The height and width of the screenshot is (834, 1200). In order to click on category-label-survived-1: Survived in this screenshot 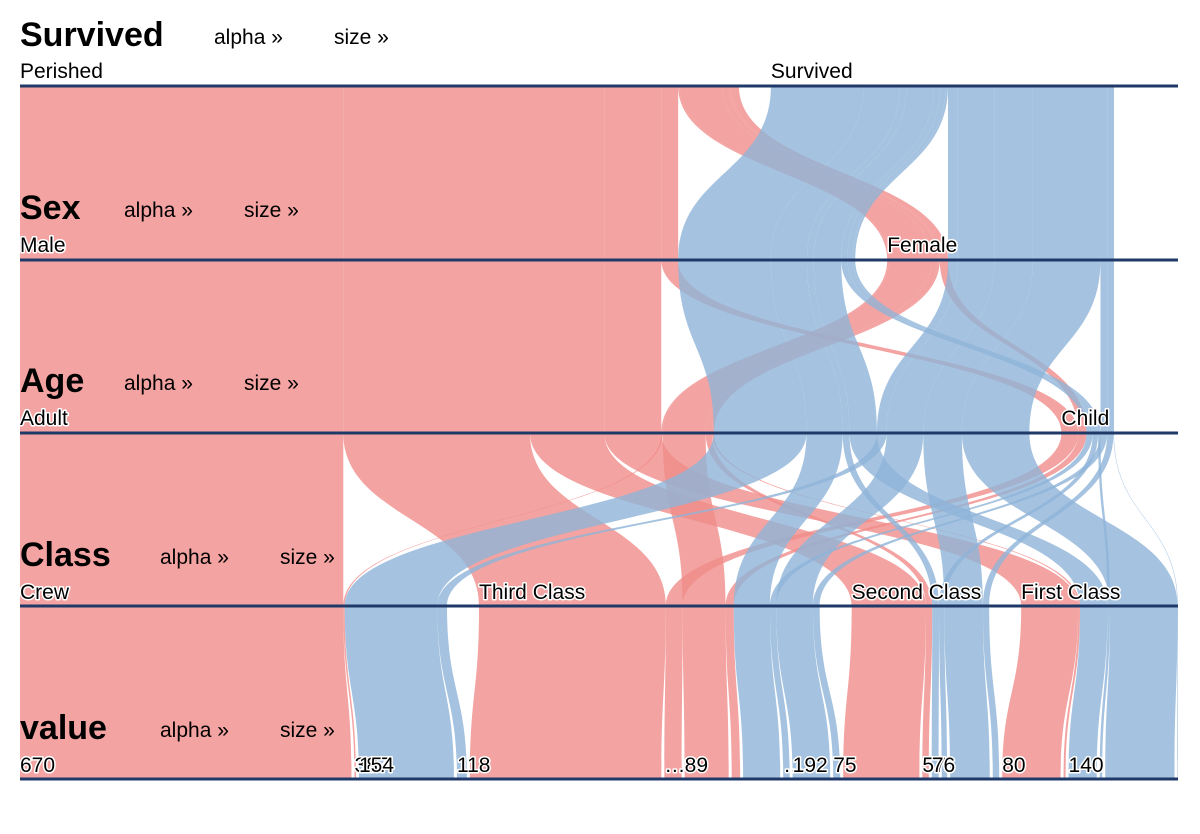, I will do `click(811, 72)`.